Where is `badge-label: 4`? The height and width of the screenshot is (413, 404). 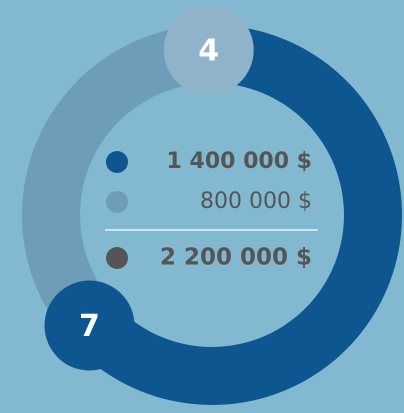 badge-label: 4 is located at coordinates (208, 51).